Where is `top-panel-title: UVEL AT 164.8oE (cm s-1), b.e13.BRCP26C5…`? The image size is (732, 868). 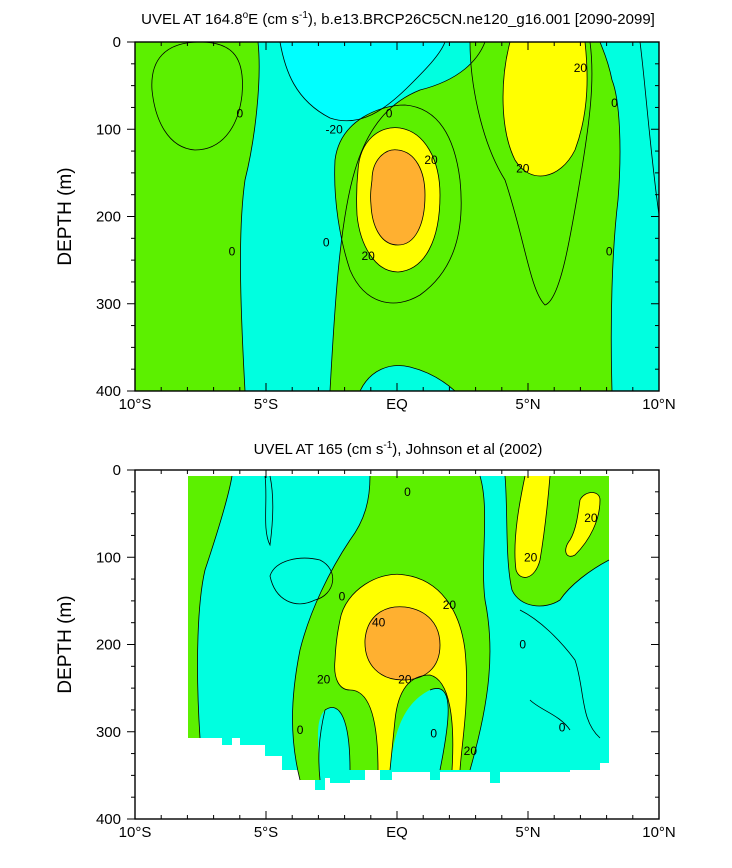
top-panel-title: UVEL AT 164.8oE (cm s-1), b.e13.BRCP26C5… is located at coordinates (398, 19).